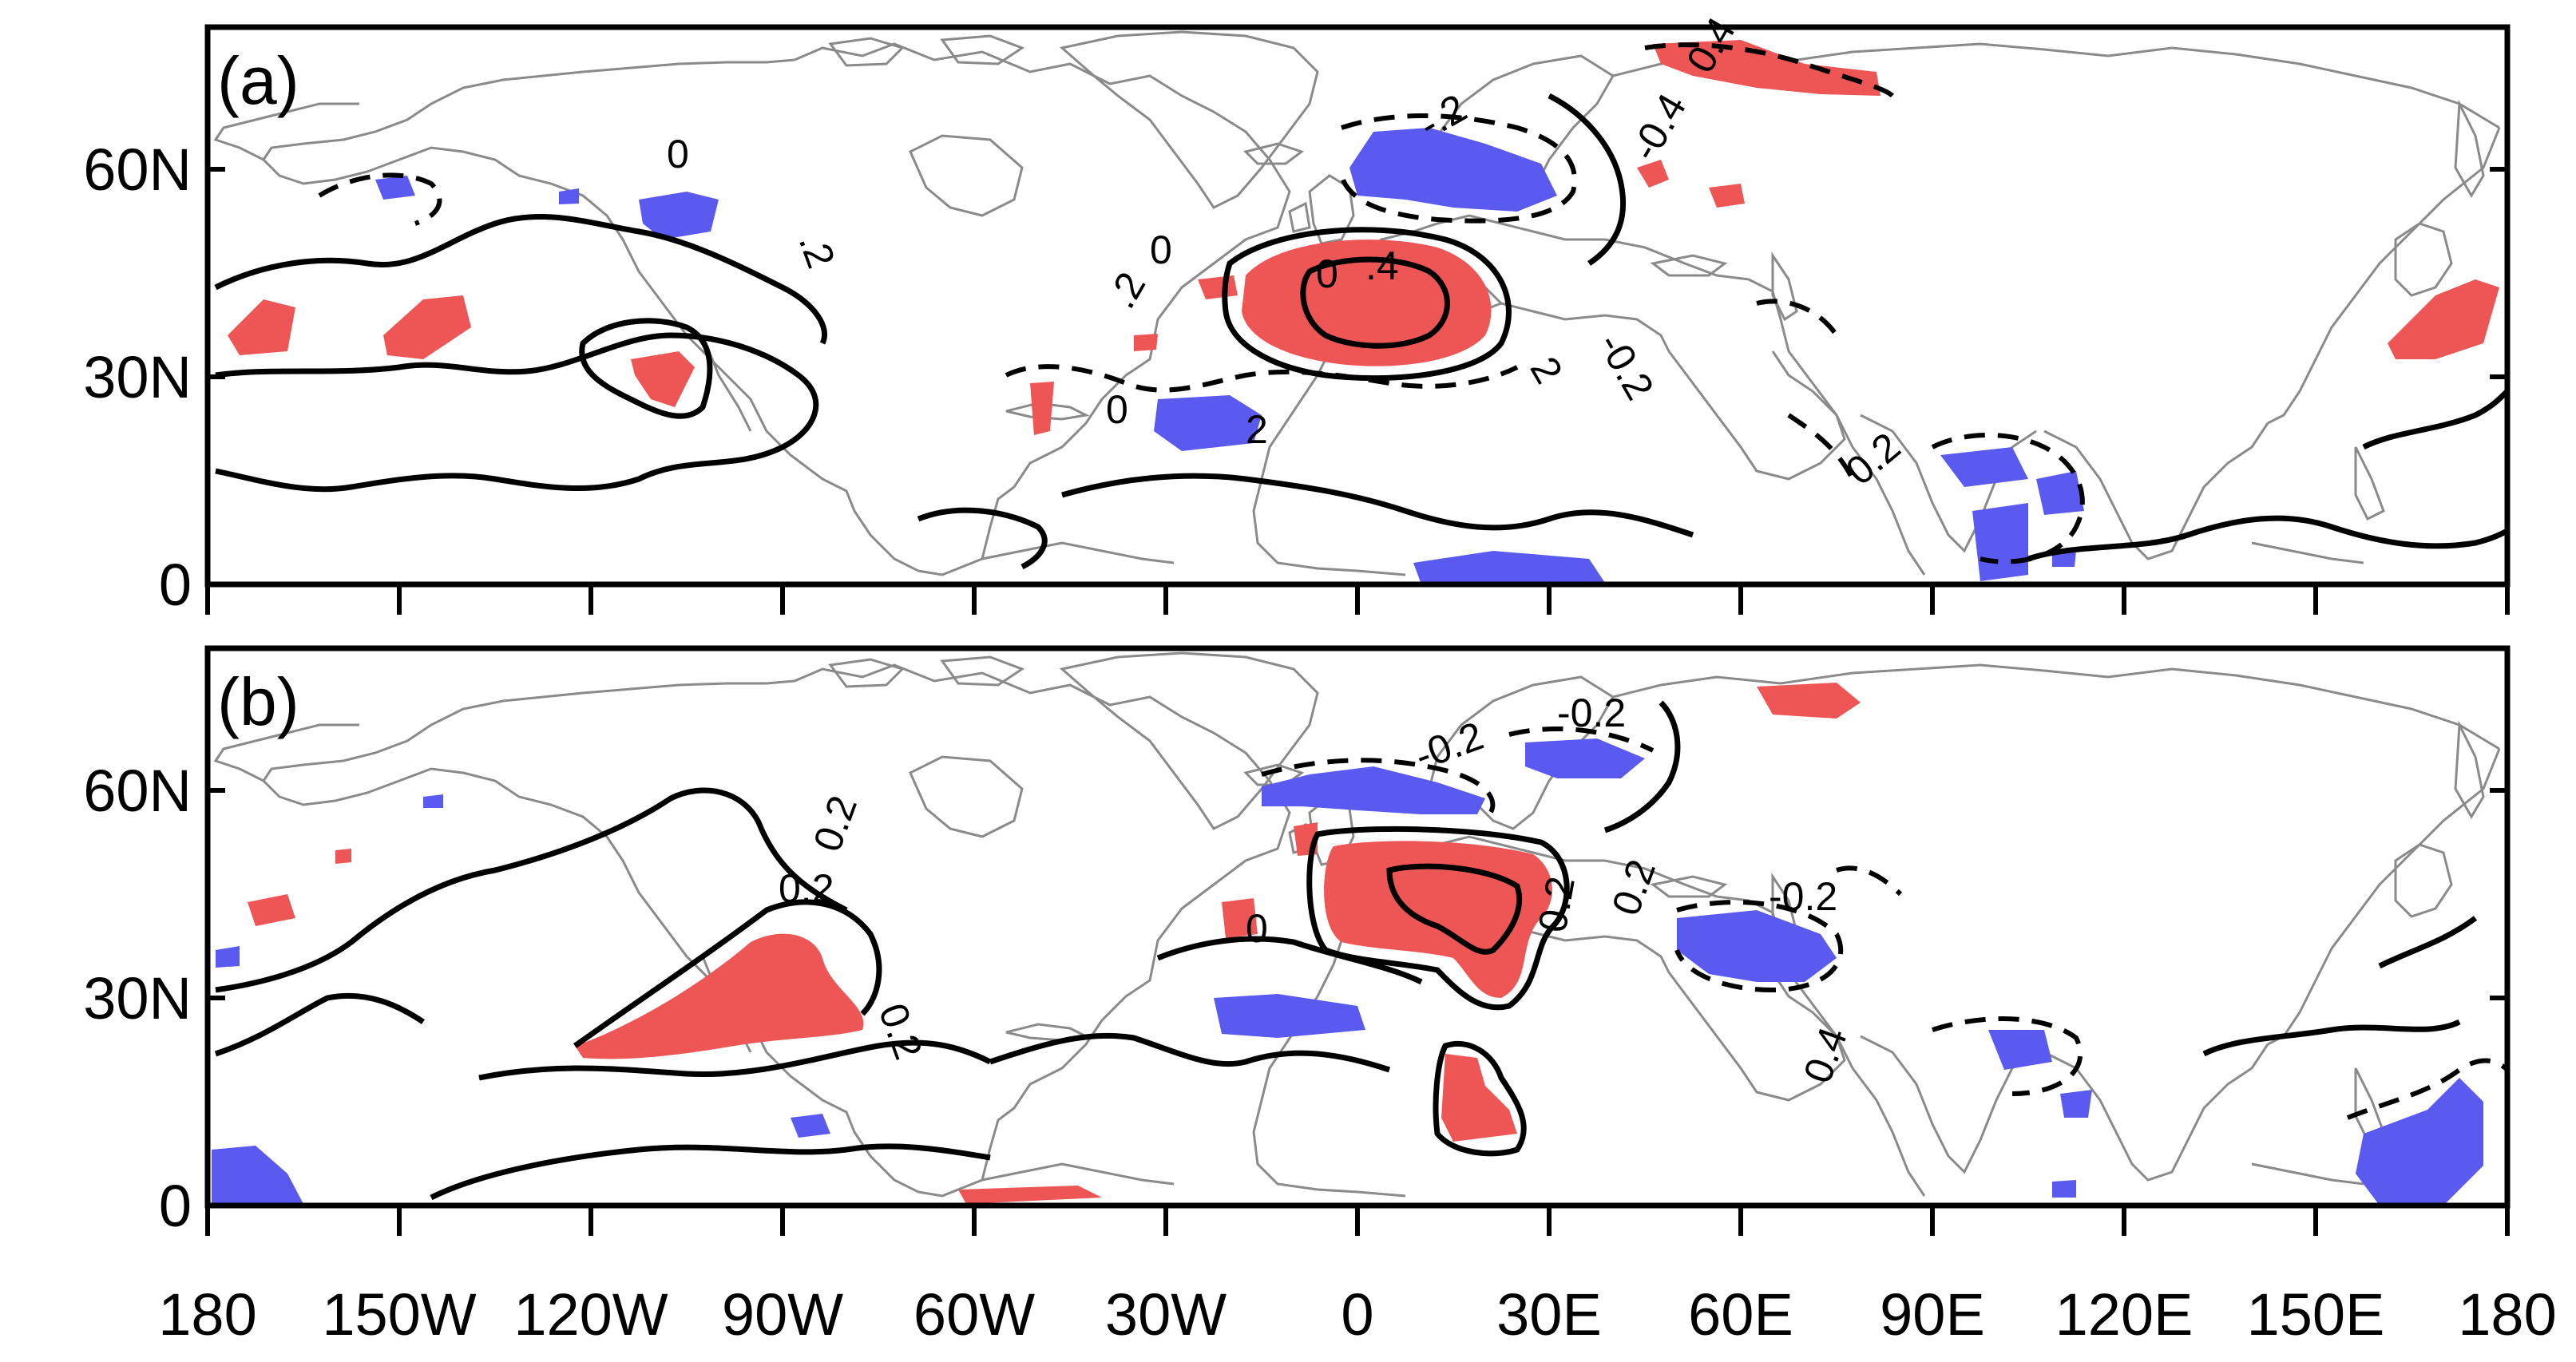 The image size is (2576, 1362). I want to click on x-tick-label: 120E, so click(2124, 1314).